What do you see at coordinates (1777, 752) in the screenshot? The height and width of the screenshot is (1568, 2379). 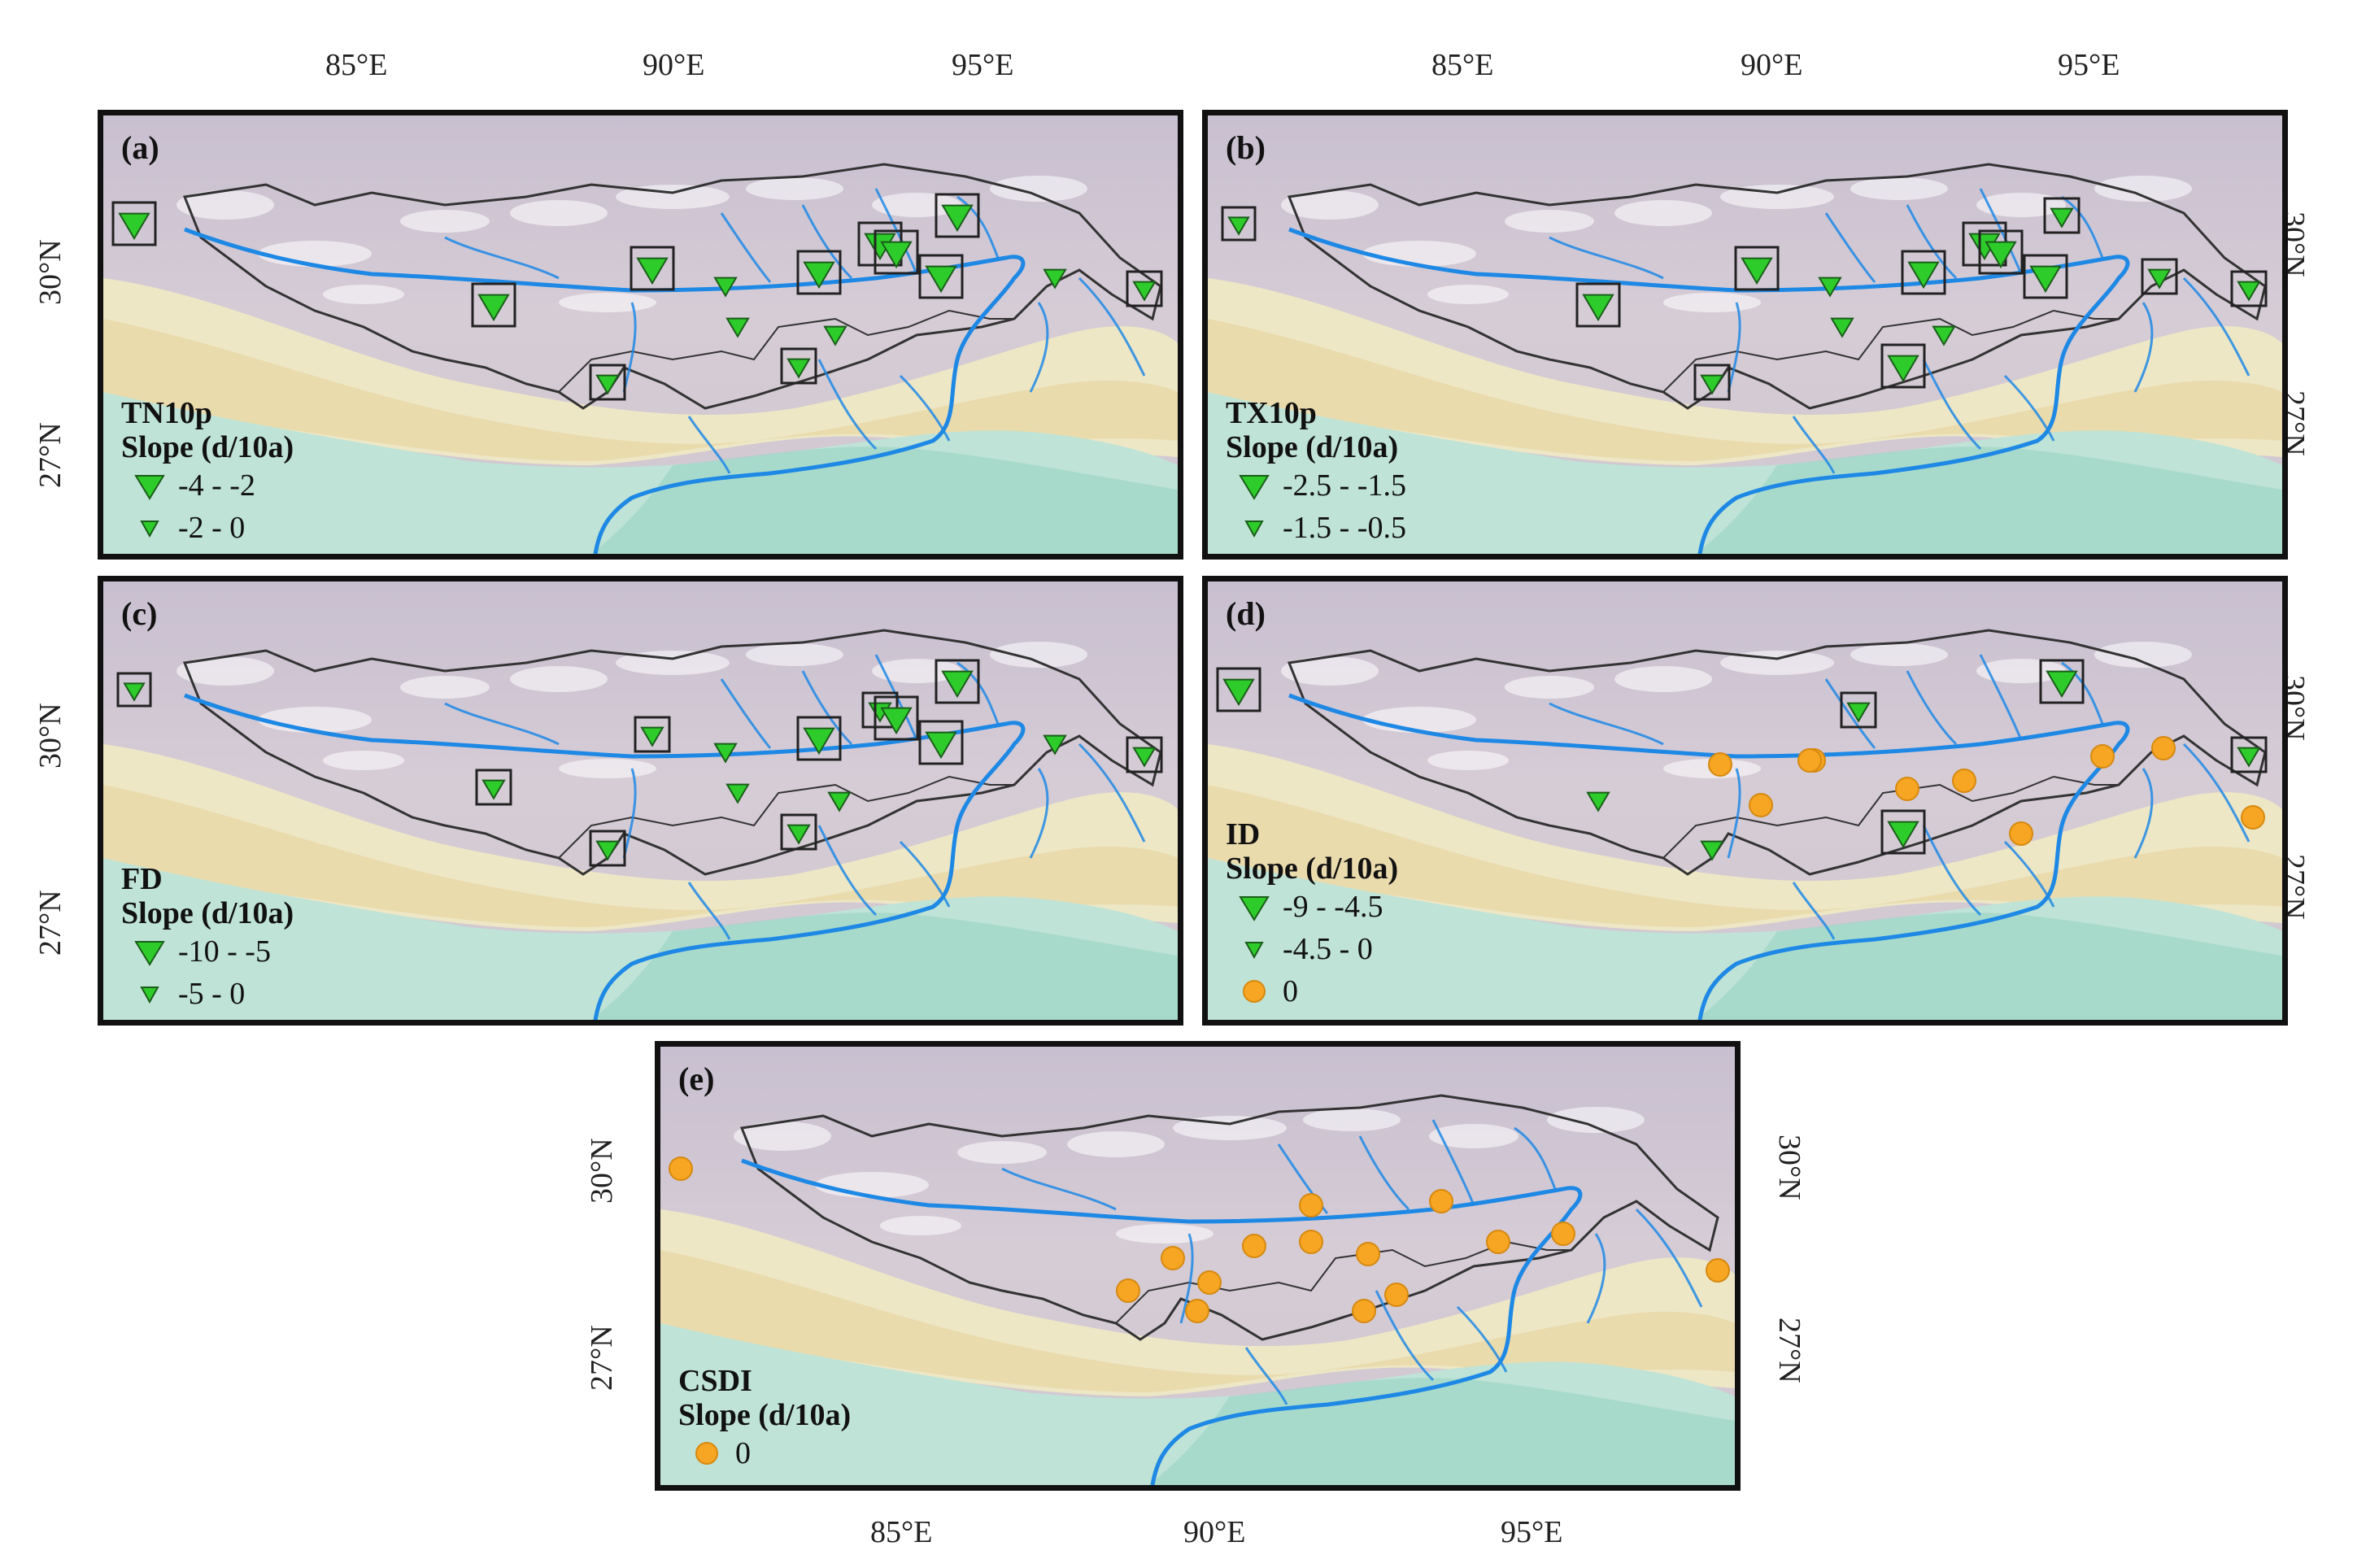 I see `basin-outline` at bounding box center [1777, 752].